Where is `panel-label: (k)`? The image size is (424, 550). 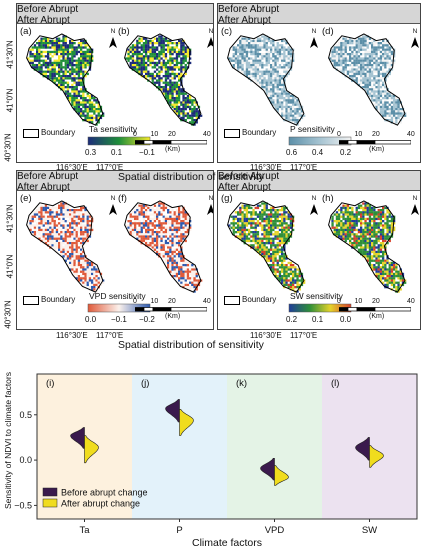 panel-label: (k) is located at coordinates (241, 383).